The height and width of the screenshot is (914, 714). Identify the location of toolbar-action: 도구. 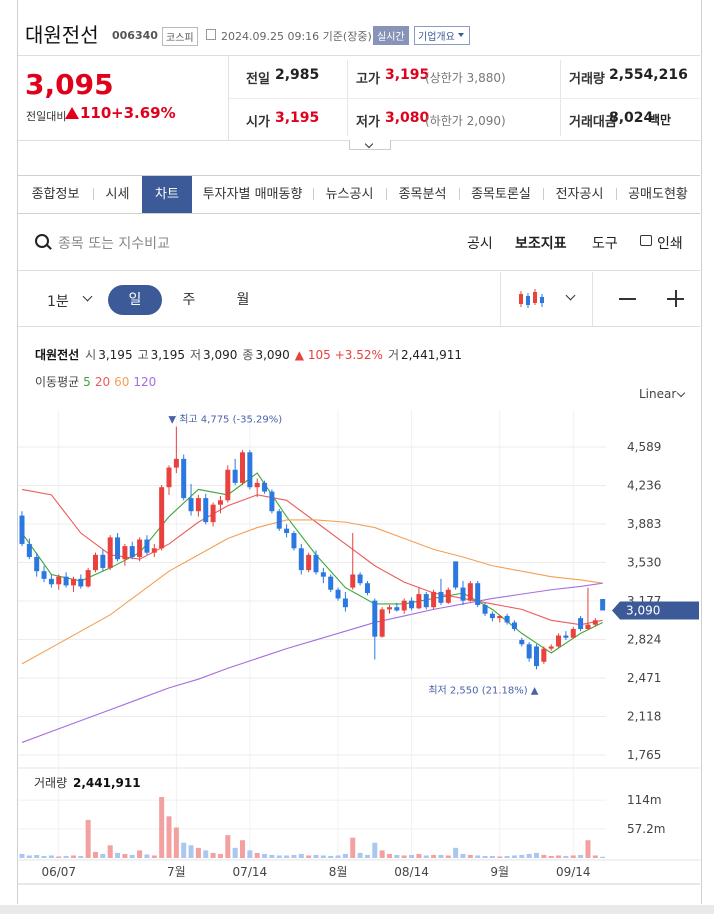
(605, 244).